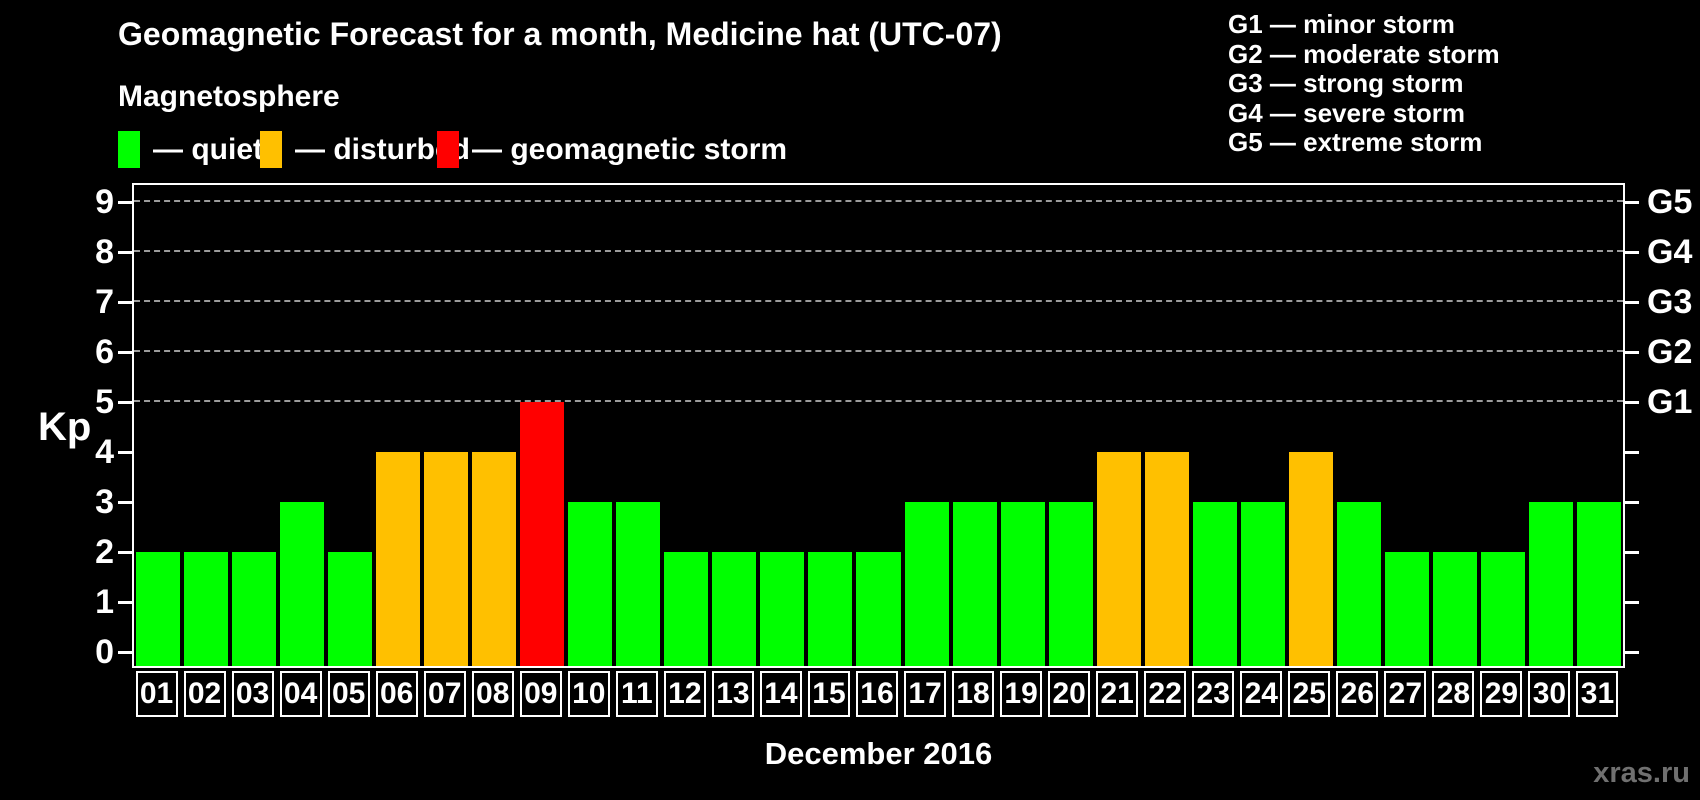 This screenshot has width=1700, height=800. Describe the element at coordinates (229, 96) in the screenshot. I see `magnetosphere-subtitle: Magnetosphere` at that location.